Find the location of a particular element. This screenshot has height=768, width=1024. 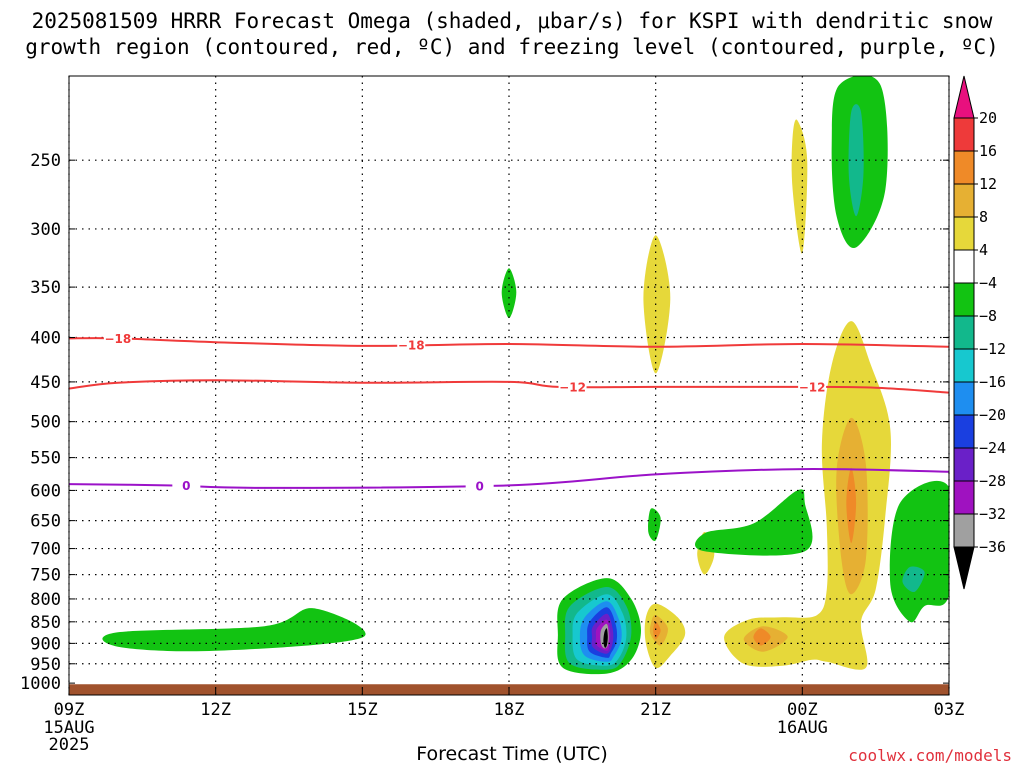

xtick-label-00Z: 00Z is located at coordinates (802, 710).